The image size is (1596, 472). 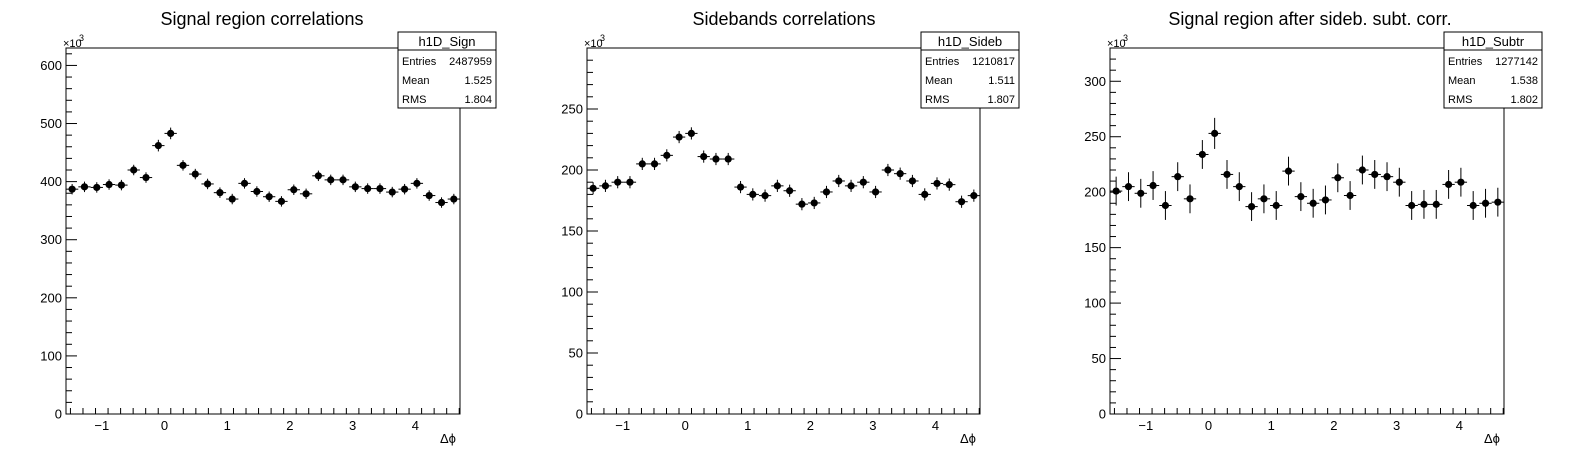 What do you see at coordinates (970, 41) in the screenshot?
I see `stats-box-title: h1D_Sideb` at bounding box center [970, 41].